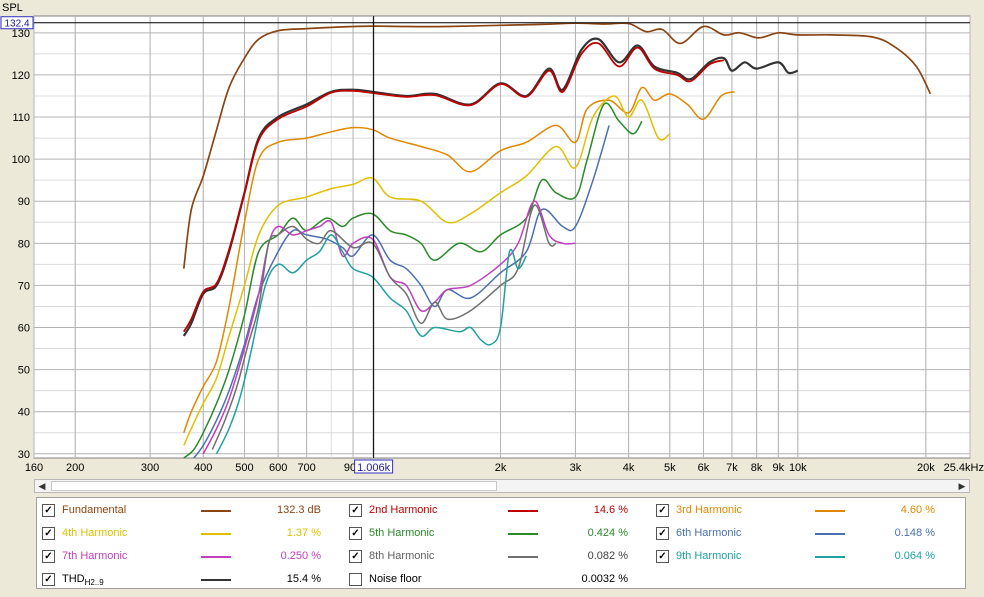 The height and width of the screenshot is (597, 984). Describe the element at coordinates (962, 486) in the screenshot. I see `scroll-right-arrow-icon: ▶` at that location.